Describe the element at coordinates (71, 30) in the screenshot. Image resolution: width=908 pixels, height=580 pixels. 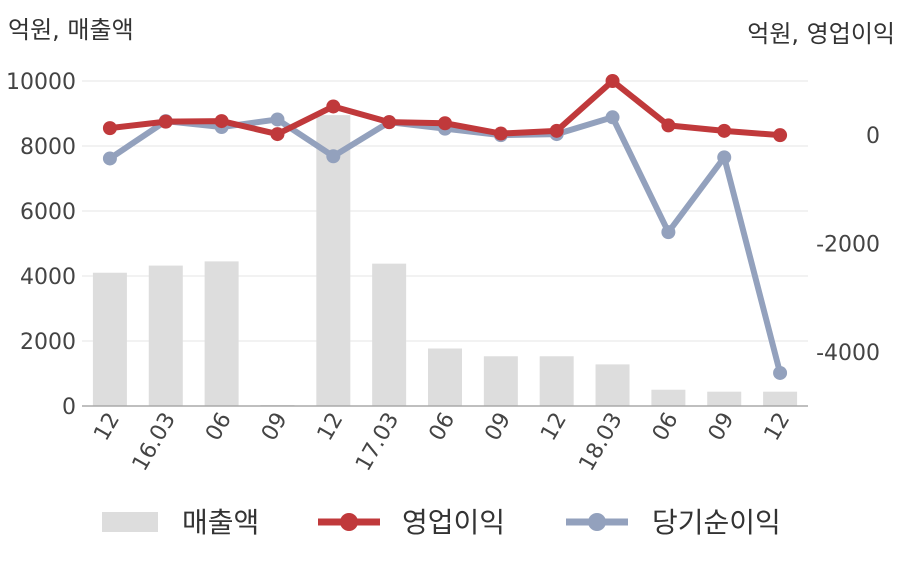
I see `left-axis-unit: 억원, 매출액` at that location.